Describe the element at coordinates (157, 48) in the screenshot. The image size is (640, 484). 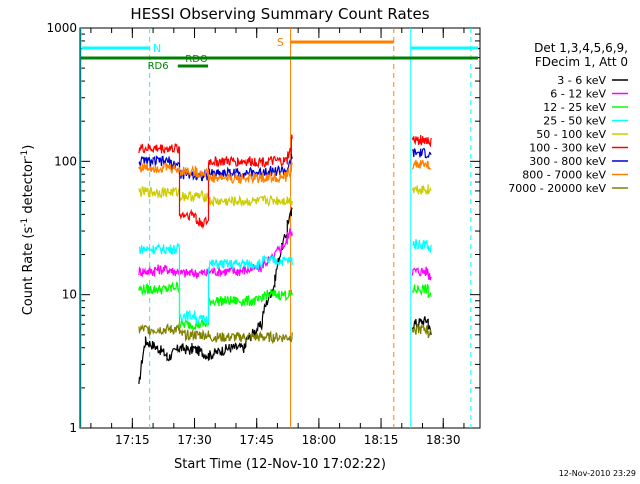
I see `night-label: N` at that location.